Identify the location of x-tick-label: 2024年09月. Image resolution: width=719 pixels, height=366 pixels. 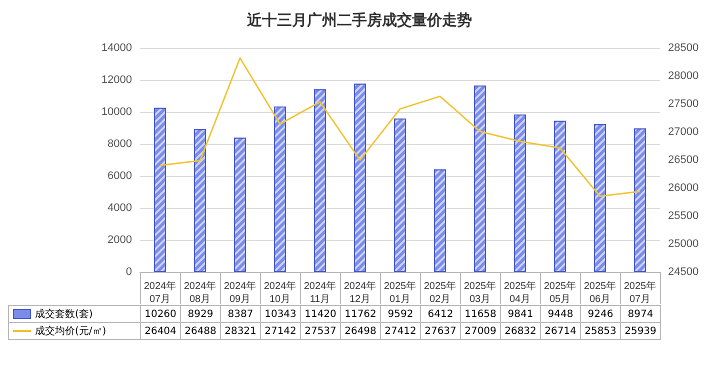
(240, 292).